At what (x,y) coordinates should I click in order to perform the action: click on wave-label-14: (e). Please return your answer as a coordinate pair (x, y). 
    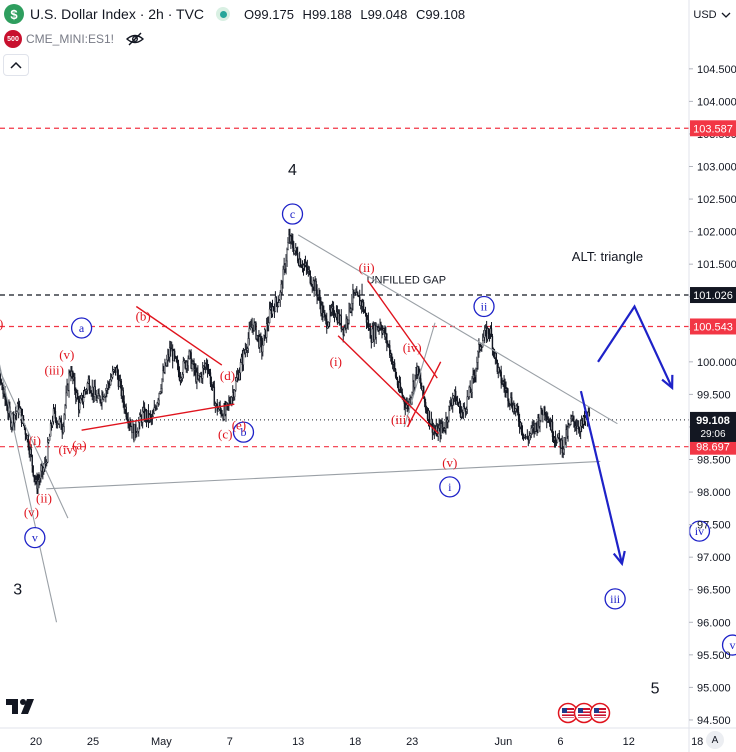
    Looking at the image, I should click on (239, 424).